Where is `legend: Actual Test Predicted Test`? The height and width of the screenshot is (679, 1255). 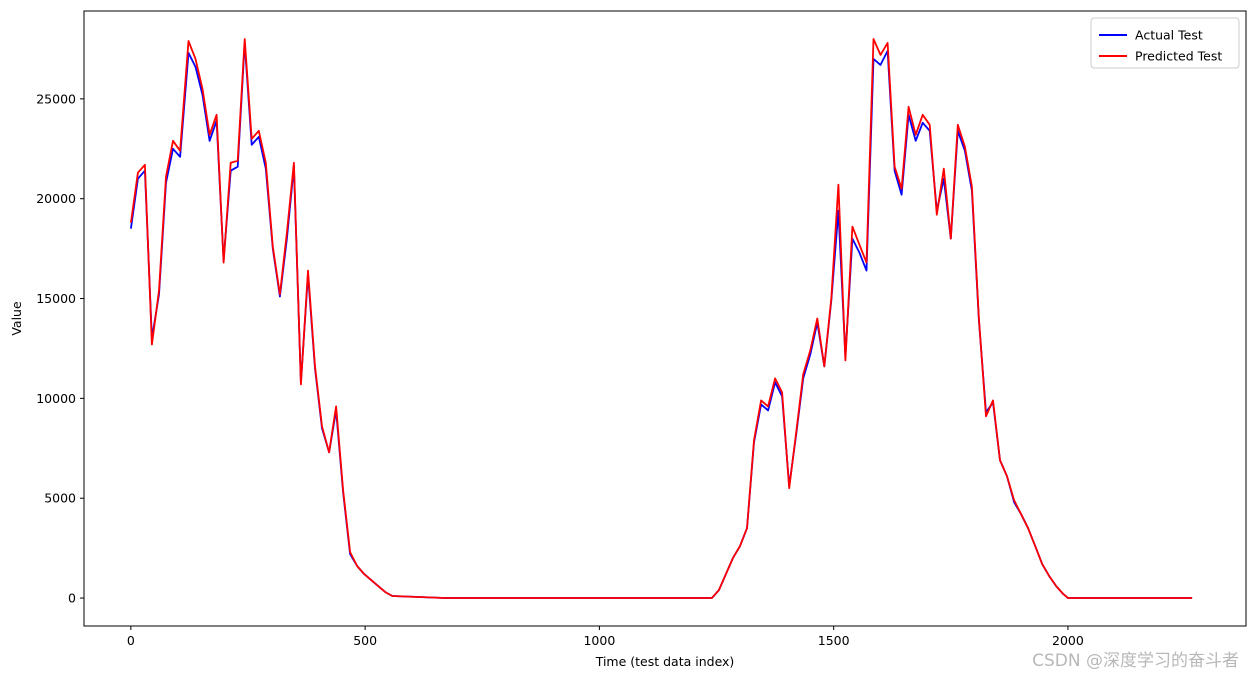
legend: Actual Test Predicted Test is located at coordinates (1165, 43).